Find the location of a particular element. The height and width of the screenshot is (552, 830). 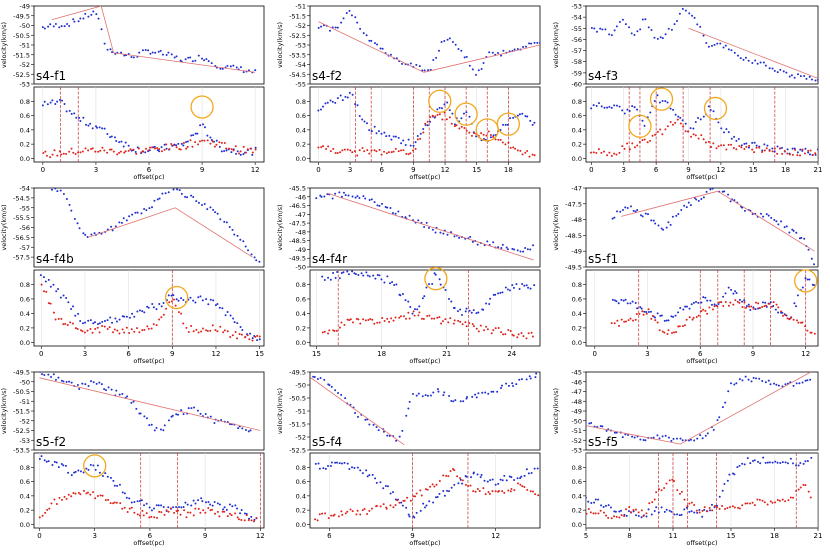

top-ytick-label: -46 is located at coordinates (576, 382).